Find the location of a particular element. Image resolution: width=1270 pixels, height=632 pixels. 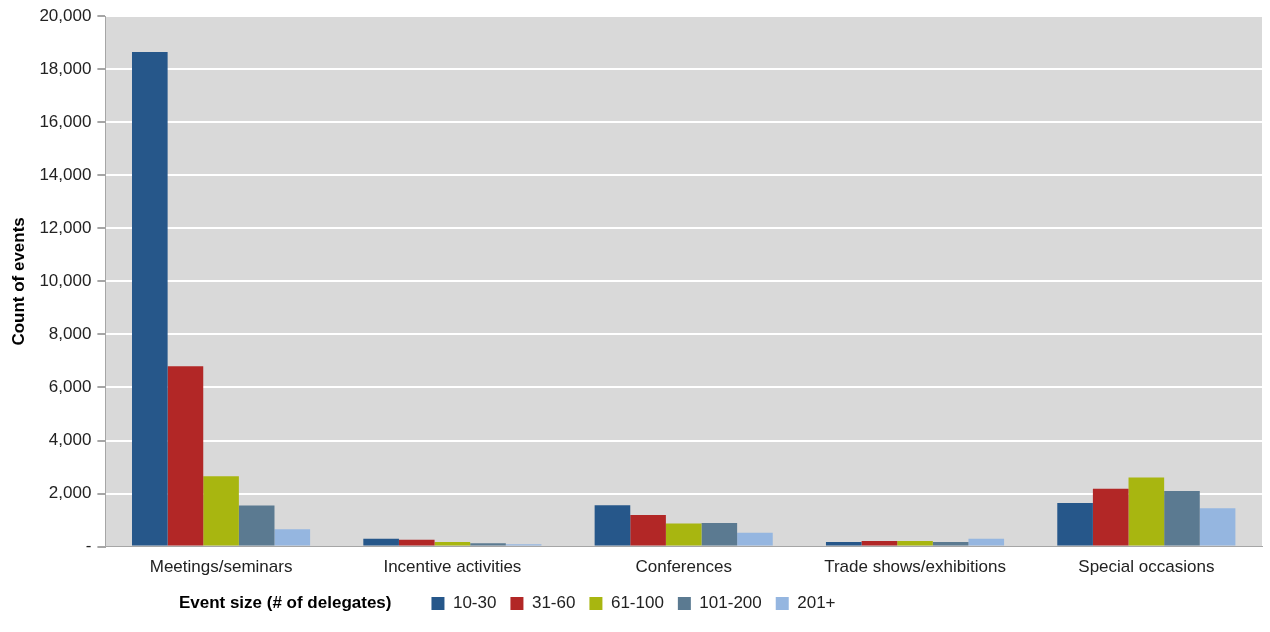

y-tick-label: 10,000 is located at coordinates (65, 281).